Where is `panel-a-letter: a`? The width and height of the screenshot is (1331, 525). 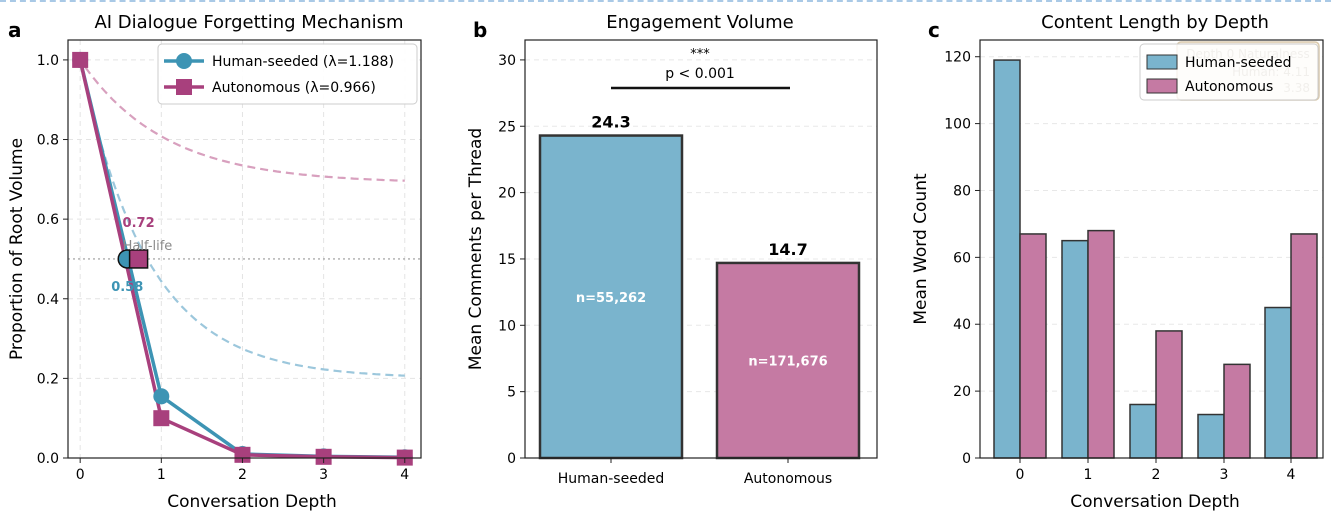 panel-a-letter: a is located at coordinates (15, 30).